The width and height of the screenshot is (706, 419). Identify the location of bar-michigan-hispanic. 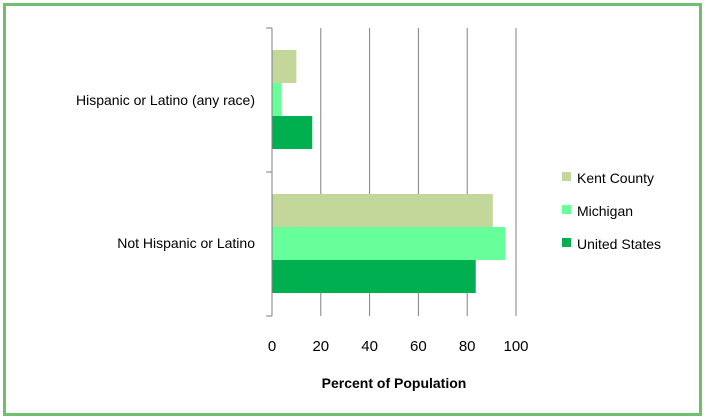
(277, 99).